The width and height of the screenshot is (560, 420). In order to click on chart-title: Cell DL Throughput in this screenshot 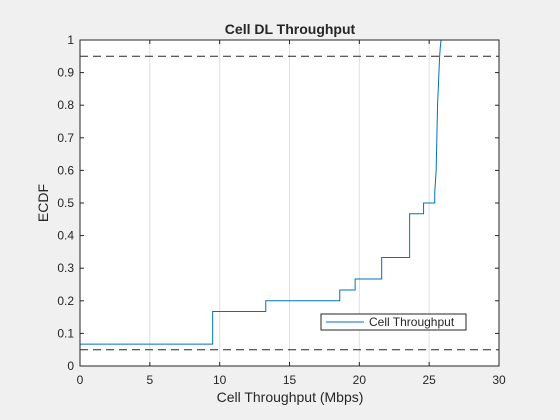, I will do `click(290, 29)`.